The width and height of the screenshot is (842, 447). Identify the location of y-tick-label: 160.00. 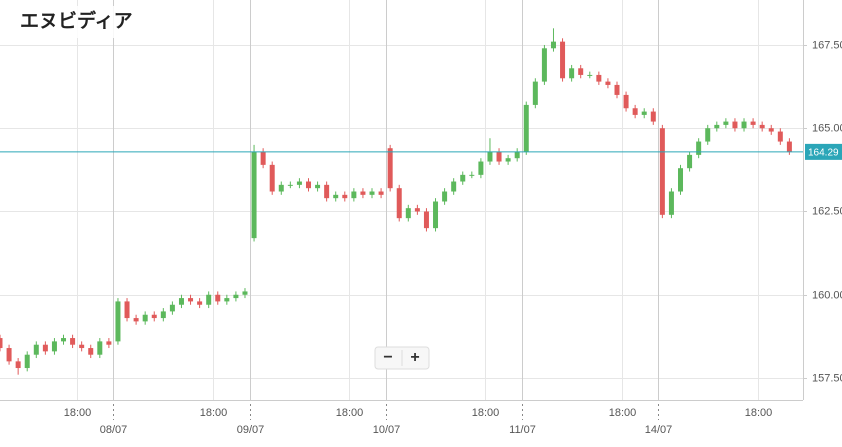
(827, 295).